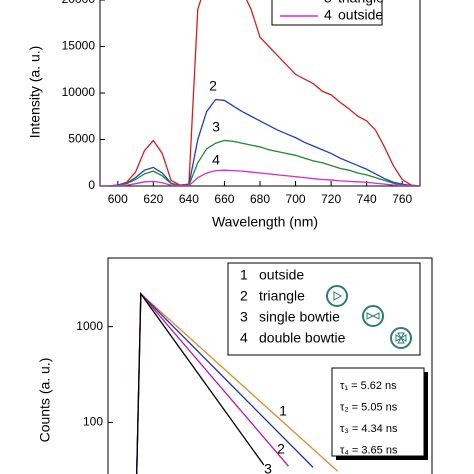 The image size is (474, 474). What do you see at coordinates (283, 411) in the screenshot?
I see `curve-label: 1` at bounding box center [283, 411].